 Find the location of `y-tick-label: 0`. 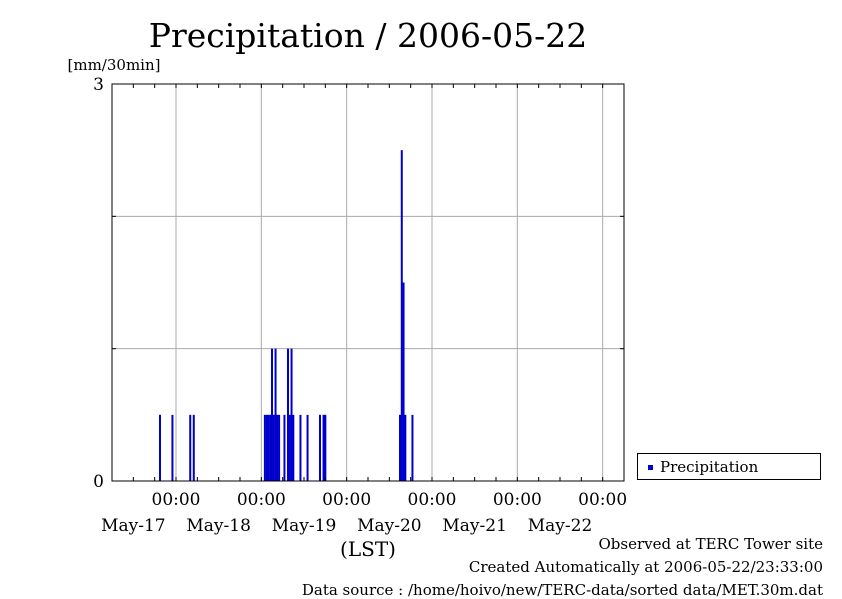

y-tick-label: 0 is located at coordinates (98, 482).